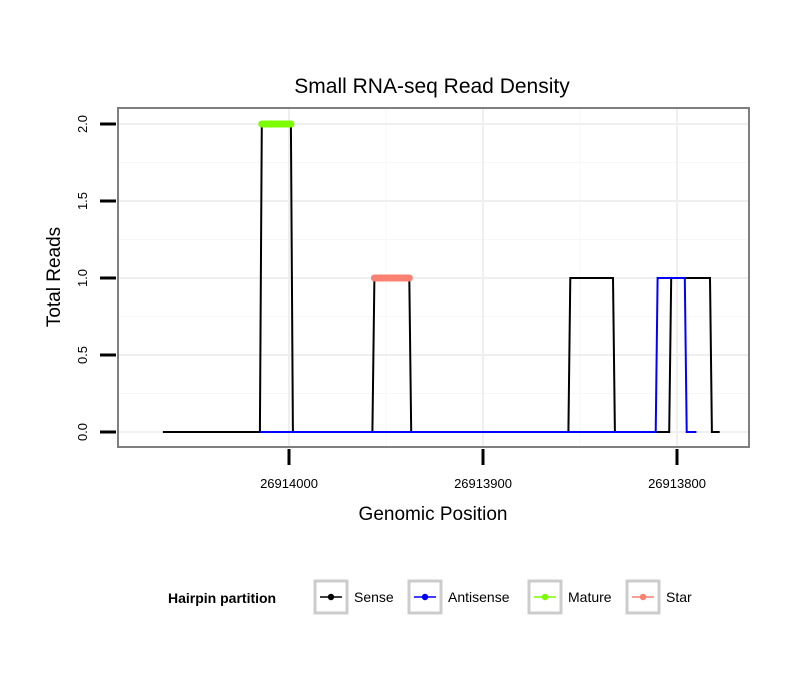 This screenshot has height=690, width=810. I want to click on x-axis: 26914000 26913900 26913800, so click(483, 470).